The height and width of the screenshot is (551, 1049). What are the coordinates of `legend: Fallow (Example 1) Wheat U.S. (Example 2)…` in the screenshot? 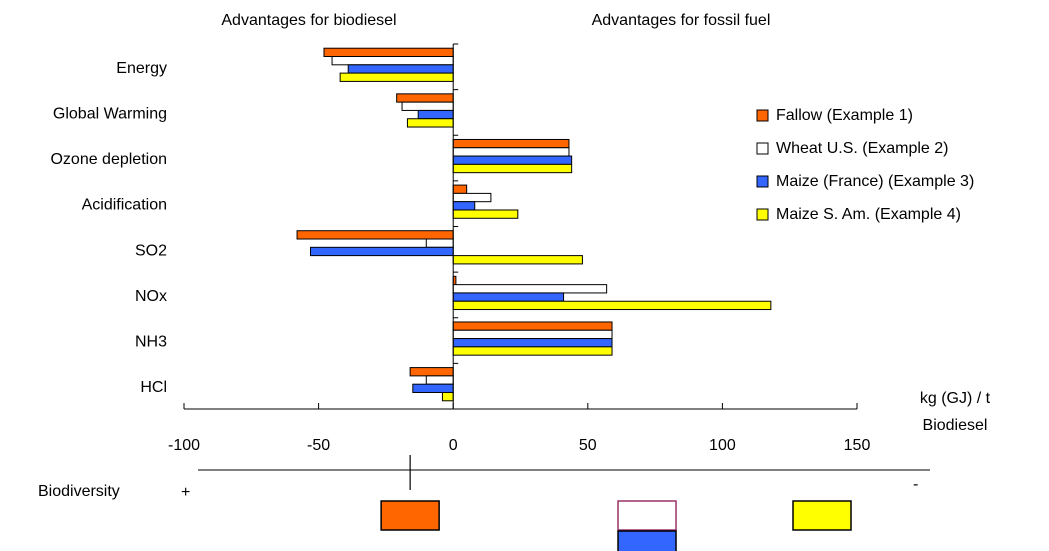 It's located at (865, 165).